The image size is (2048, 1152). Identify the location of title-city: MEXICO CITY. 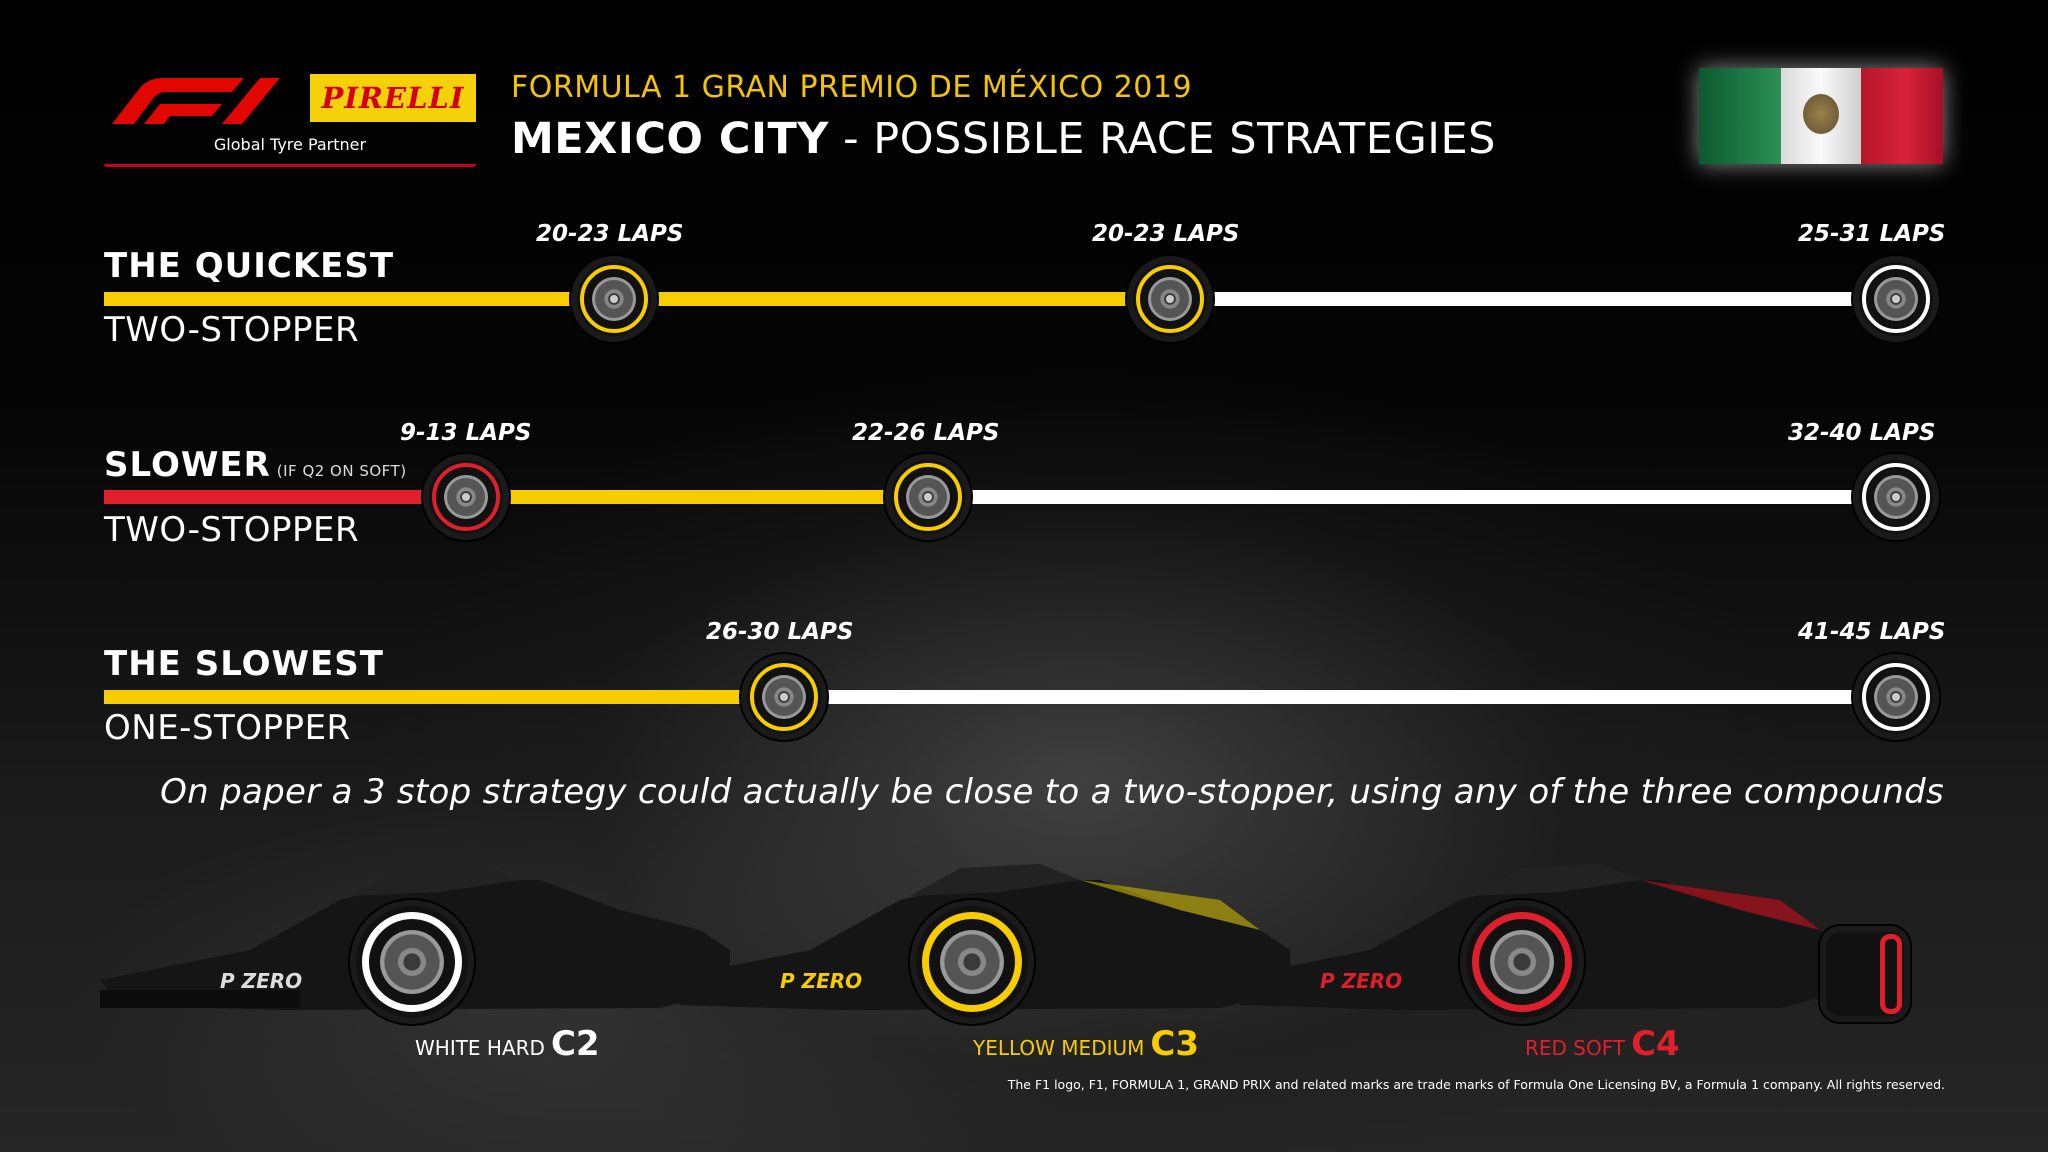
(670, 139).